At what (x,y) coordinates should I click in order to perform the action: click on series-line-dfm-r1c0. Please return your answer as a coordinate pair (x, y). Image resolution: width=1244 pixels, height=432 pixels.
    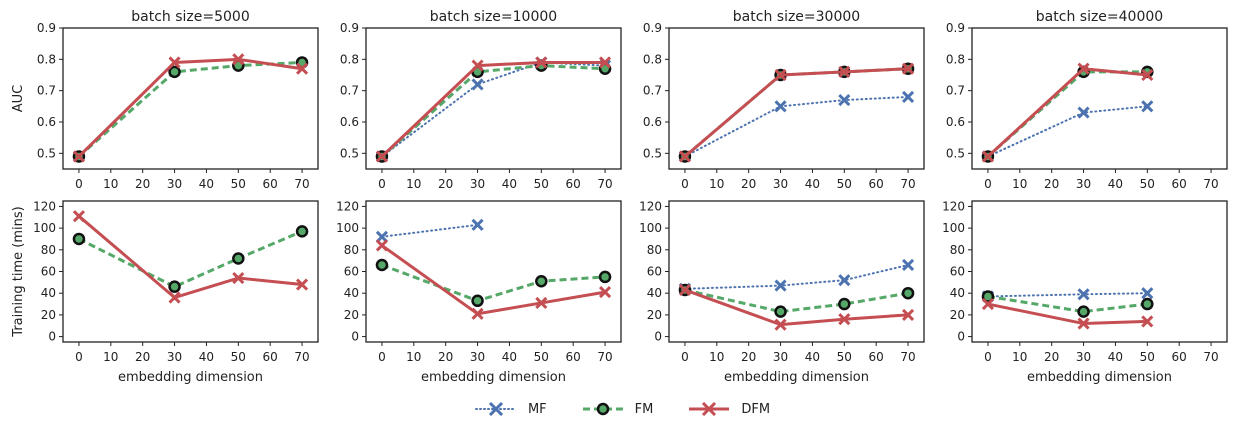
    Looking at the image, I should click on (190, 257).